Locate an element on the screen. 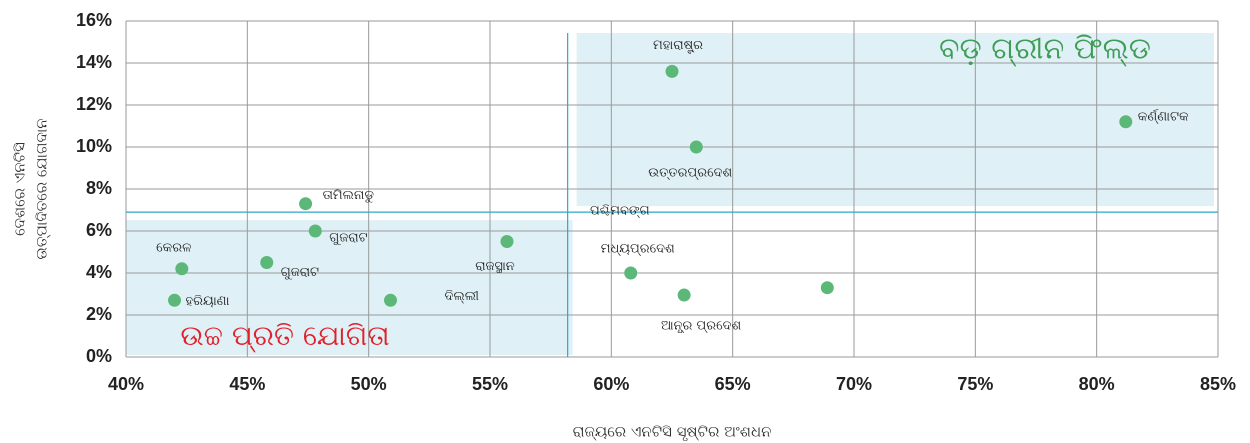  point-label: ଦିଲ୍ଲୀ is located at coordinates (462, 296).